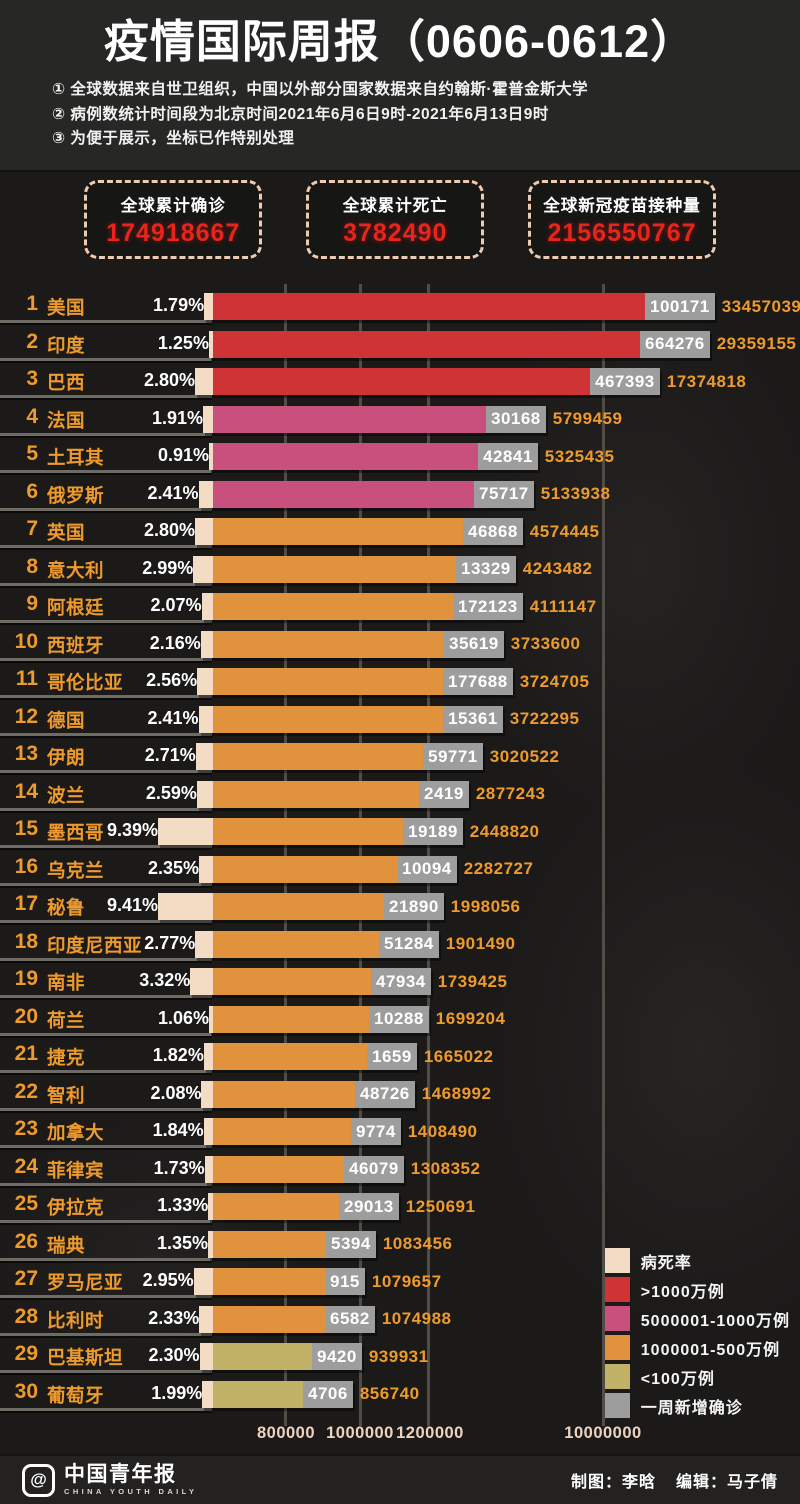  Describe the element at coordinates (545, 643) in the screenshot. I see `cumulative-cases-value: 3733600` at that location.